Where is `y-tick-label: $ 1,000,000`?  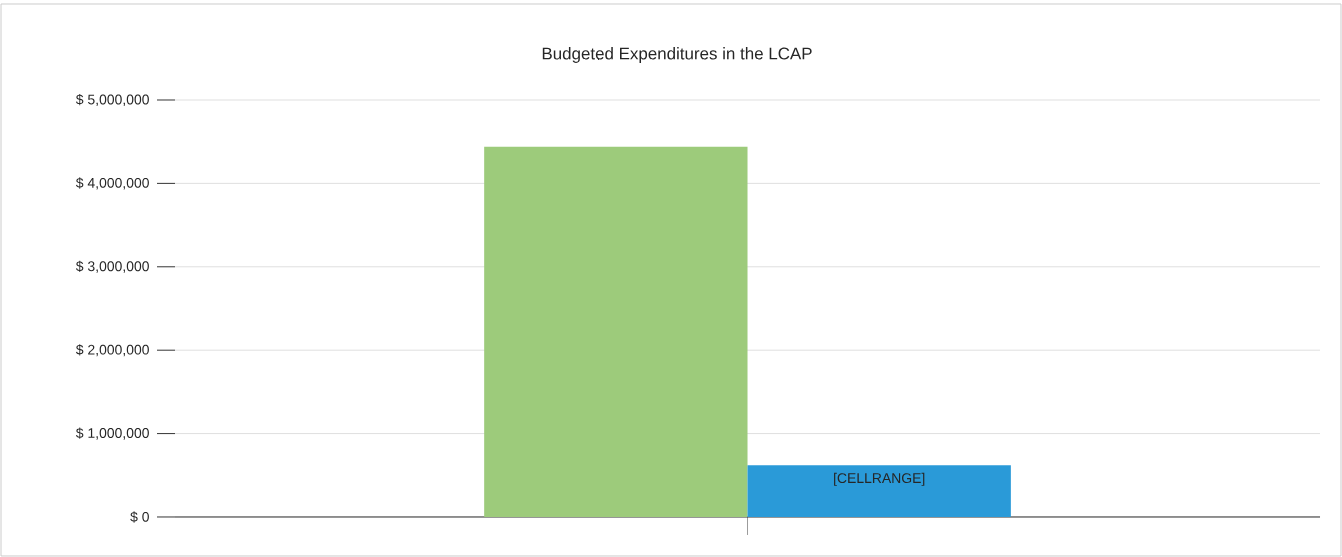
y-tick-label: $ 1,000,000 is located at coordinates (112, 433).